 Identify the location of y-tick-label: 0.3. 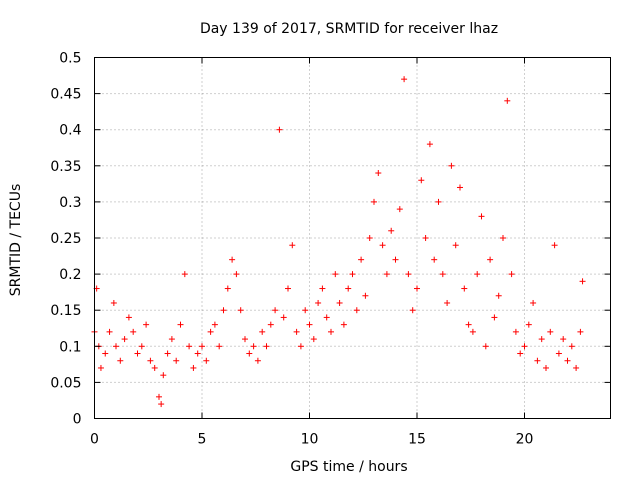
(70, 203).